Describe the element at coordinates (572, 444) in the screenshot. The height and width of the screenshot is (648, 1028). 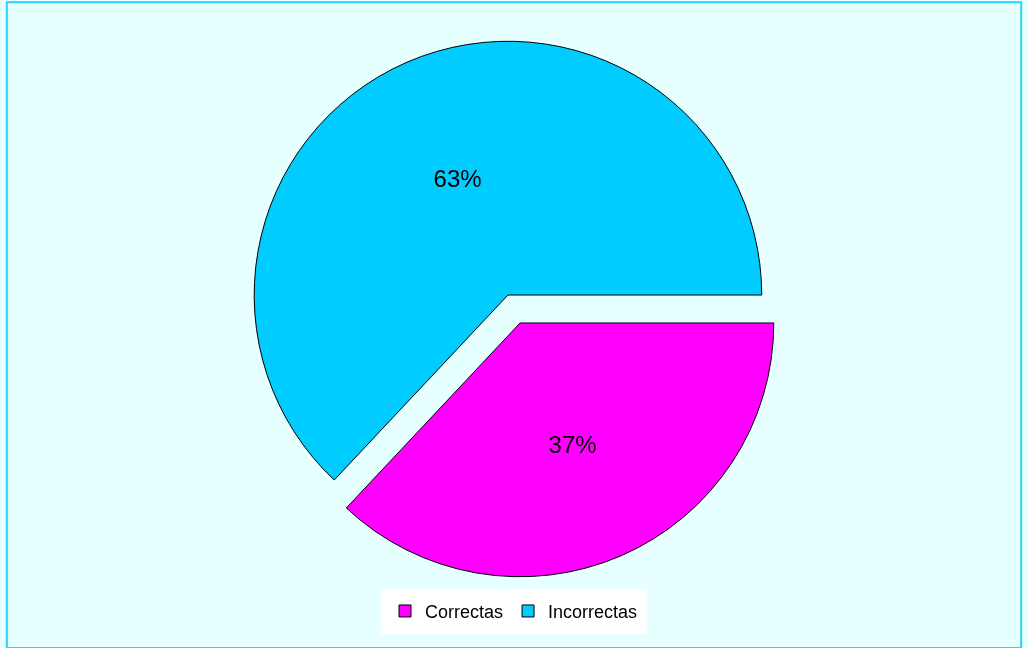
I see `data-label: 37%` at that location.